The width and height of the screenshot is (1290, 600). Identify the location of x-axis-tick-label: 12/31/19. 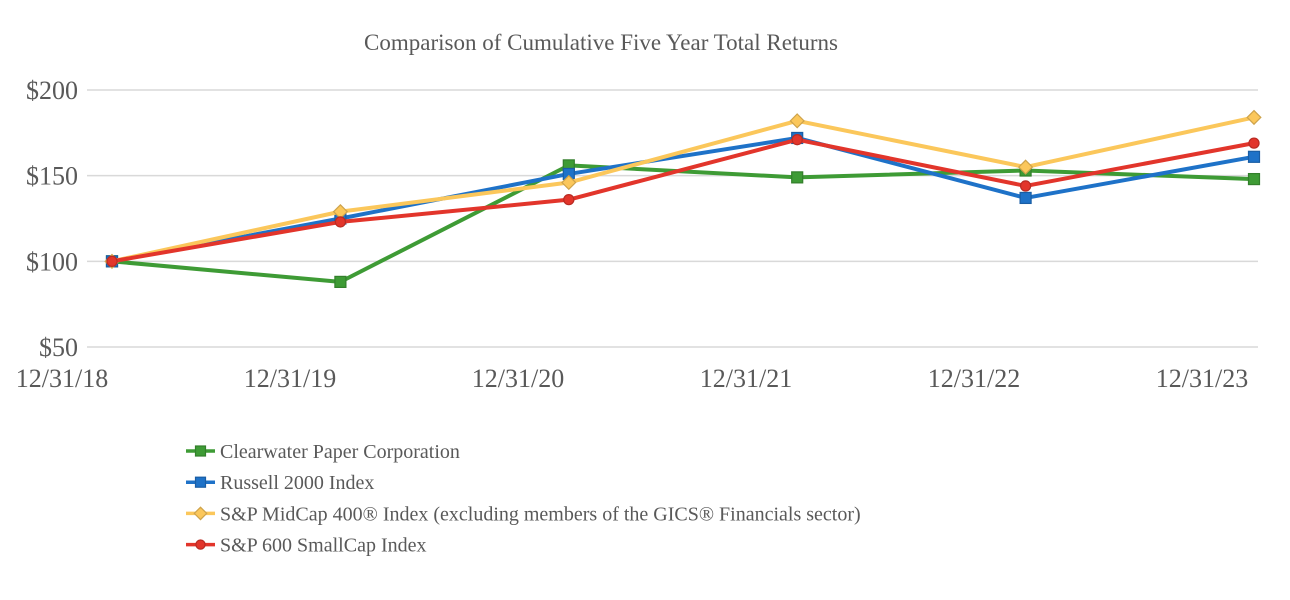
(290, 378).